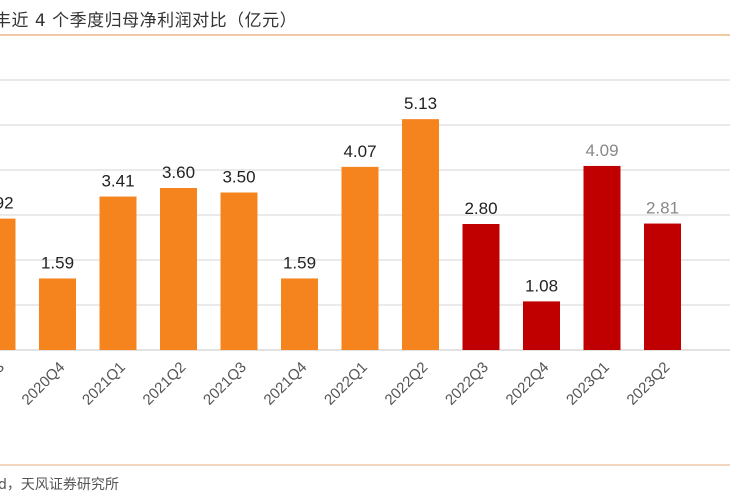  Describe the element at coordinates (238, 177) in the screenshot. I see `data-label: 3.50` at that location.